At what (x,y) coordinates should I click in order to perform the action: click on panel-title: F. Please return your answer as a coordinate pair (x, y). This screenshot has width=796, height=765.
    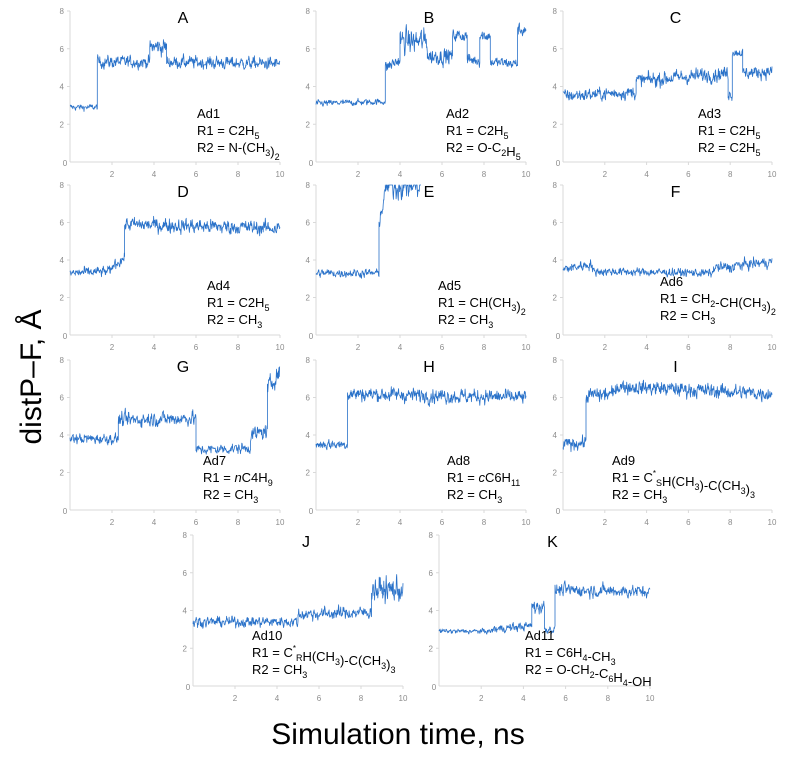
    Looking at the image, I should click on (676, 192).